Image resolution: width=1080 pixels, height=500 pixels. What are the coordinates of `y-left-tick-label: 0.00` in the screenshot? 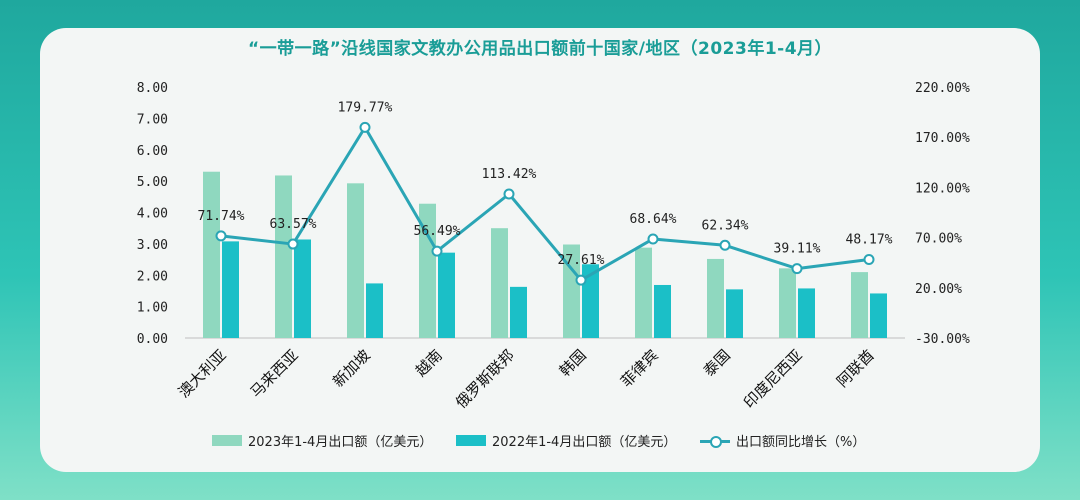 It's located at (152, 339).